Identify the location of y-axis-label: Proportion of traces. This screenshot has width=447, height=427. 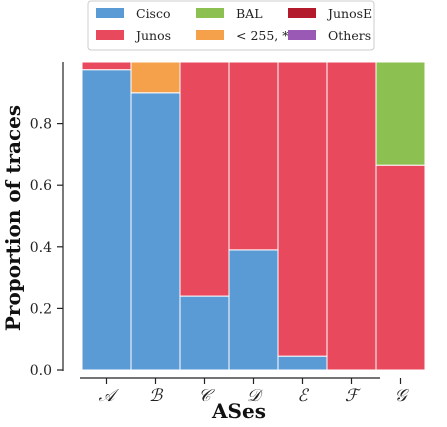
(13, 218).